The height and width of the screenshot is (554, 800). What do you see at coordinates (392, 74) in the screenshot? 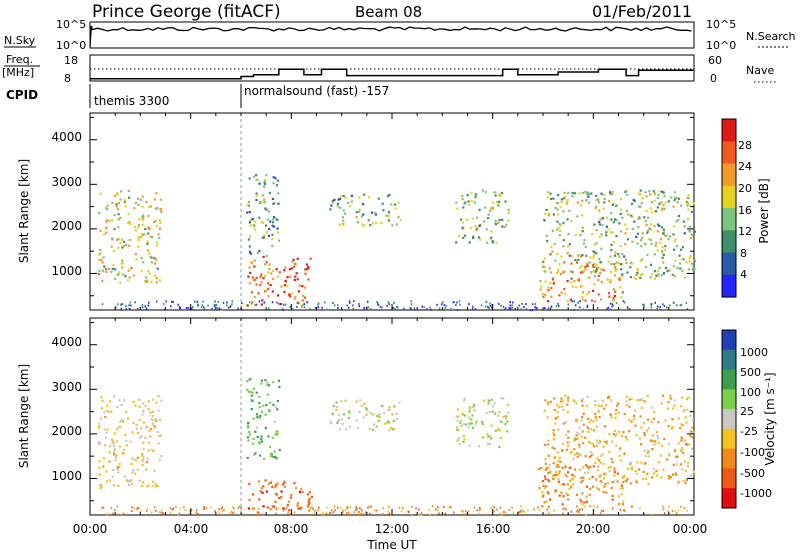
I see `freq-trace` at bounding box center [392, 74].